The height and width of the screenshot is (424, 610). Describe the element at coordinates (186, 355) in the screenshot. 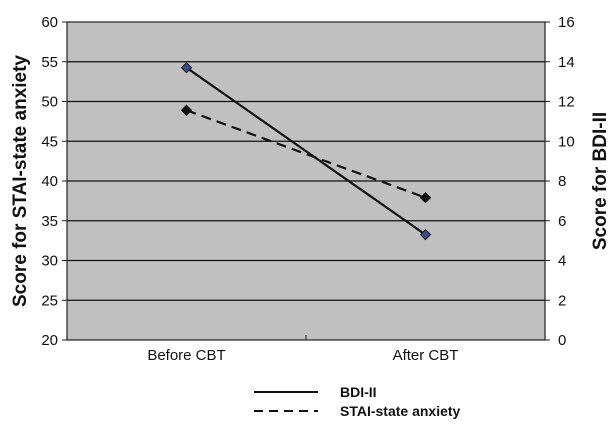

I see `x-tick-label: Before CBT` at that location.